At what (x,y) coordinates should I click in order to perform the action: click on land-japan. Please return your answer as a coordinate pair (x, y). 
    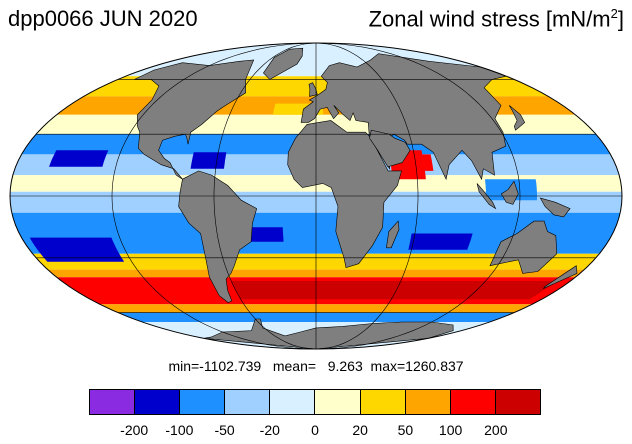
    Looking at the image, I should click on (517, 118).